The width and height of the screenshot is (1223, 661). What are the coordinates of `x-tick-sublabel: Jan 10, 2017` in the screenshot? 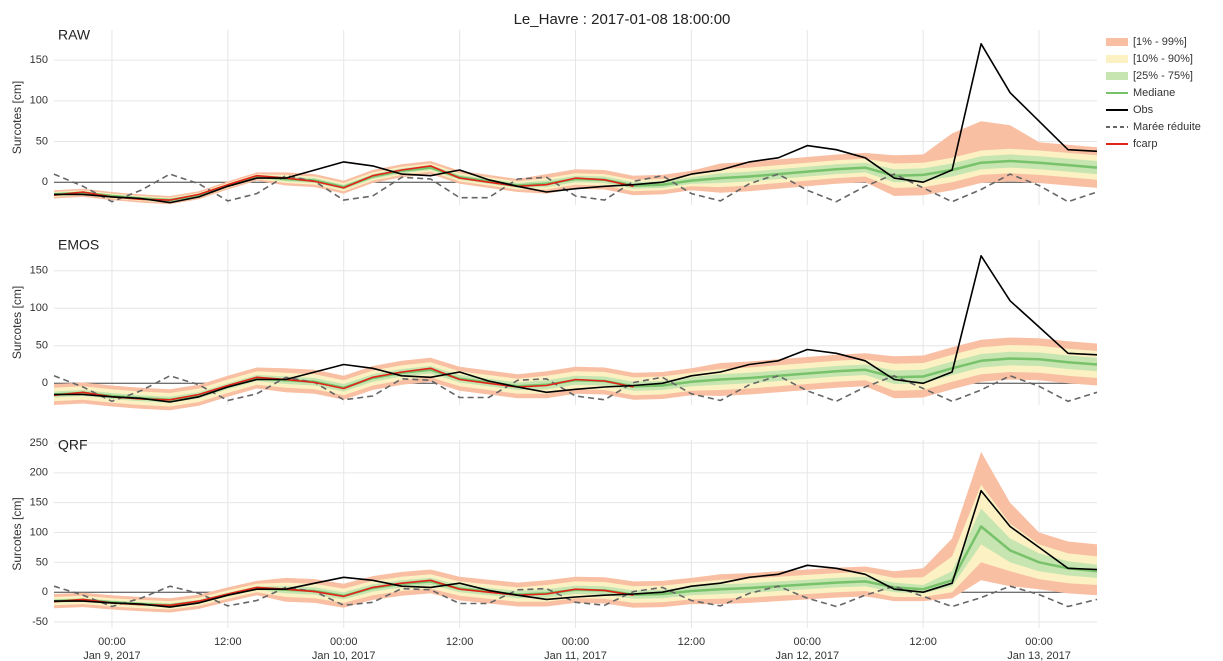 It's located at (344, 655).